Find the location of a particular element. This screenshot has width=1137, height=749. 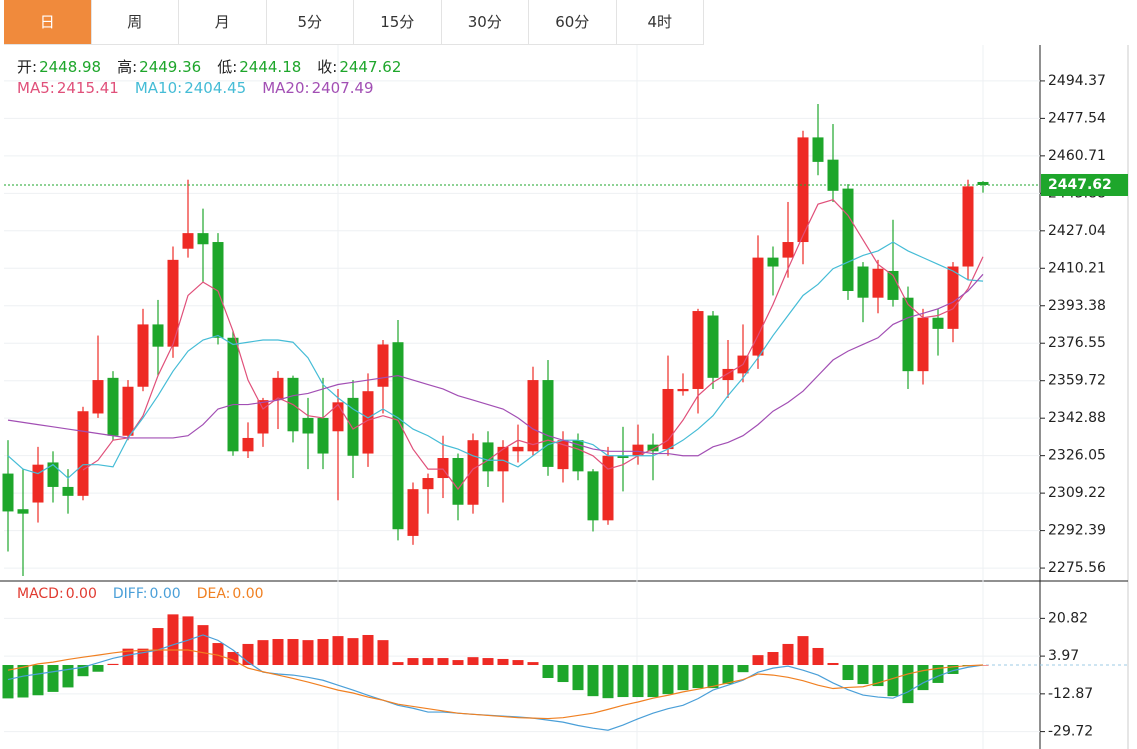

y-tick-label: 2326.05 is located at coordinates (1077, 456).